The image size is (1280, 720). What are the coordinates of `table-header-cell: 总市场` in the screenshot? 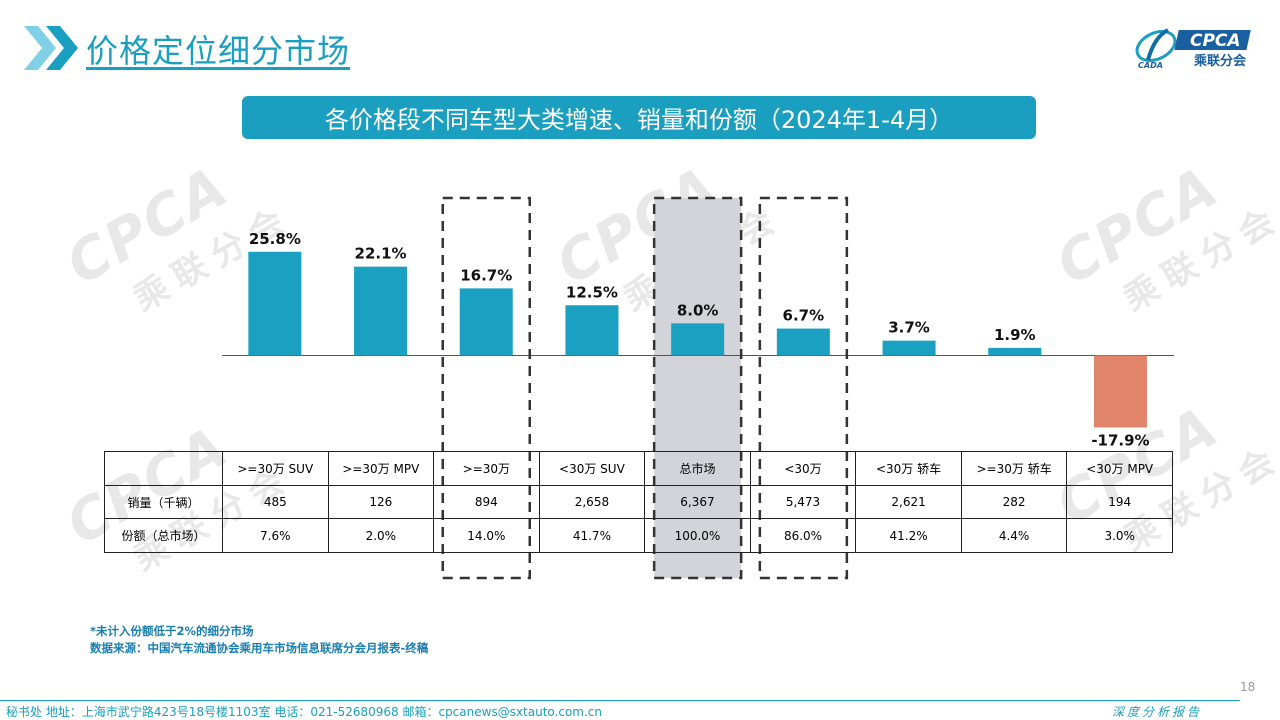 It's located at (697, 468).